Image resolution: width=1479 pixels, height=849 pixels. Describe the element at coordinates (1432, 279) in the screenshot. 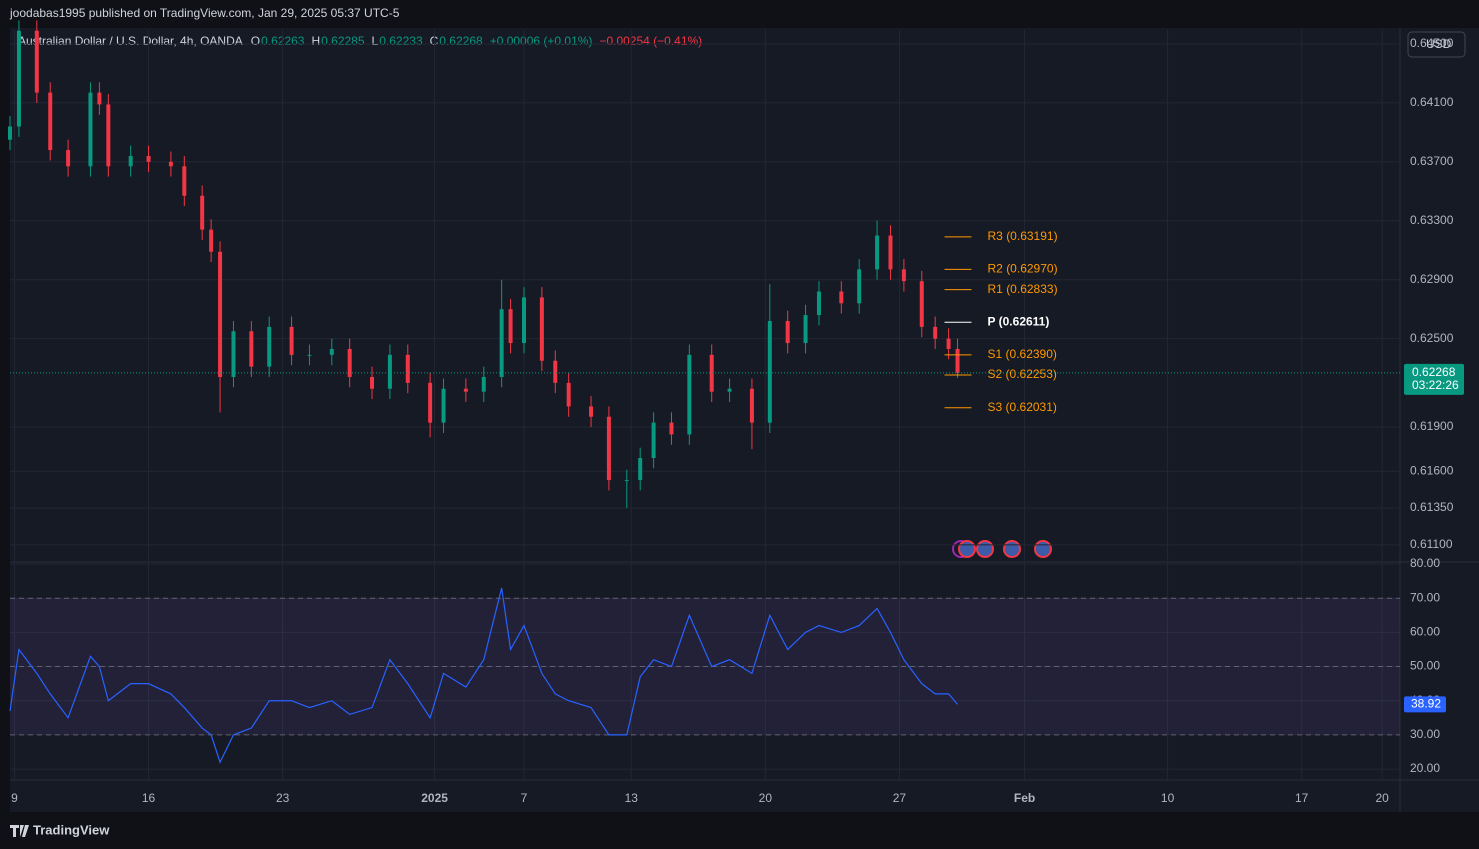

I see `y-tick-label: 0.62900` at that location.